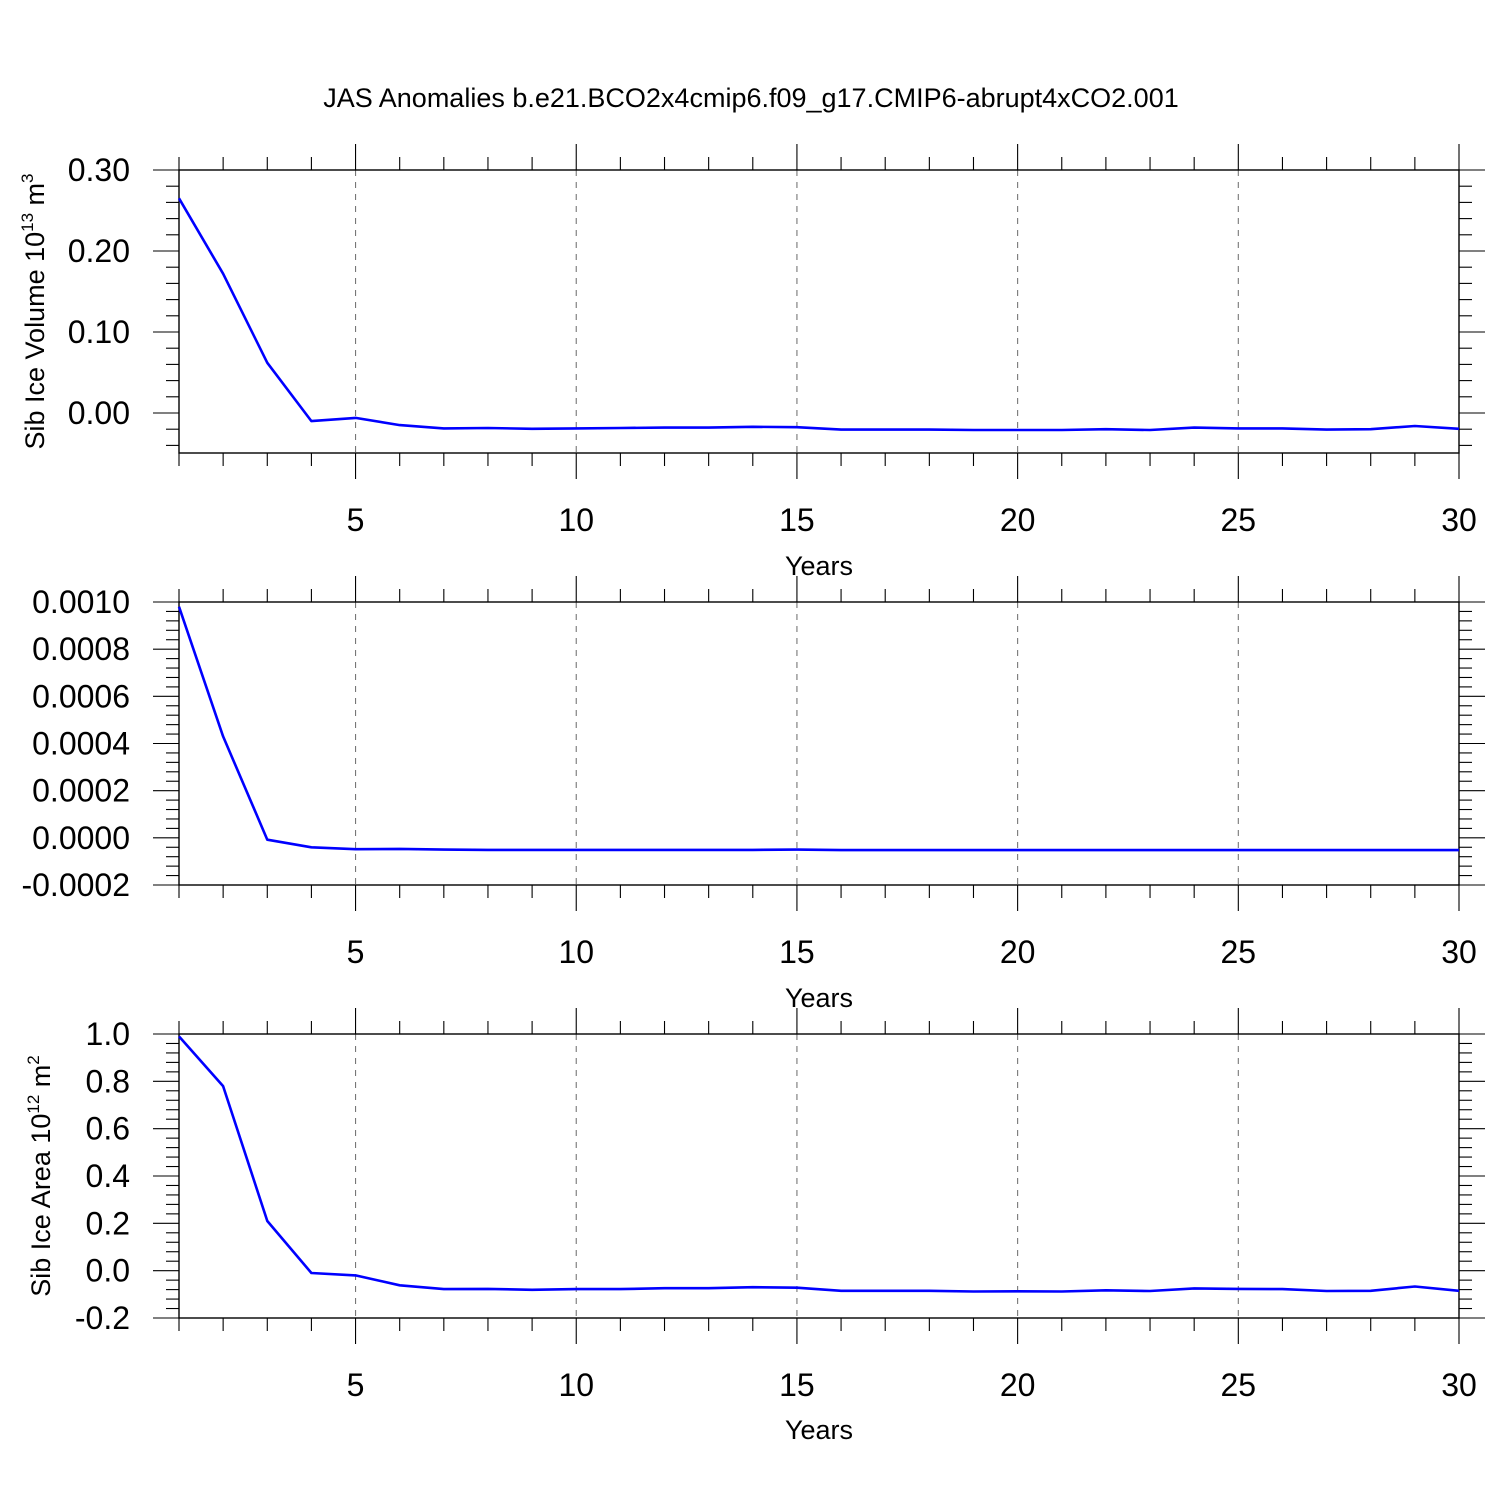 Image resolution: width=1500 pixels, height=1500 pixels. What do you see at coordinates (108, 1129) in the screenshot?
I see `y-tick-label: 0.6` at bounding box center [108, 1129].